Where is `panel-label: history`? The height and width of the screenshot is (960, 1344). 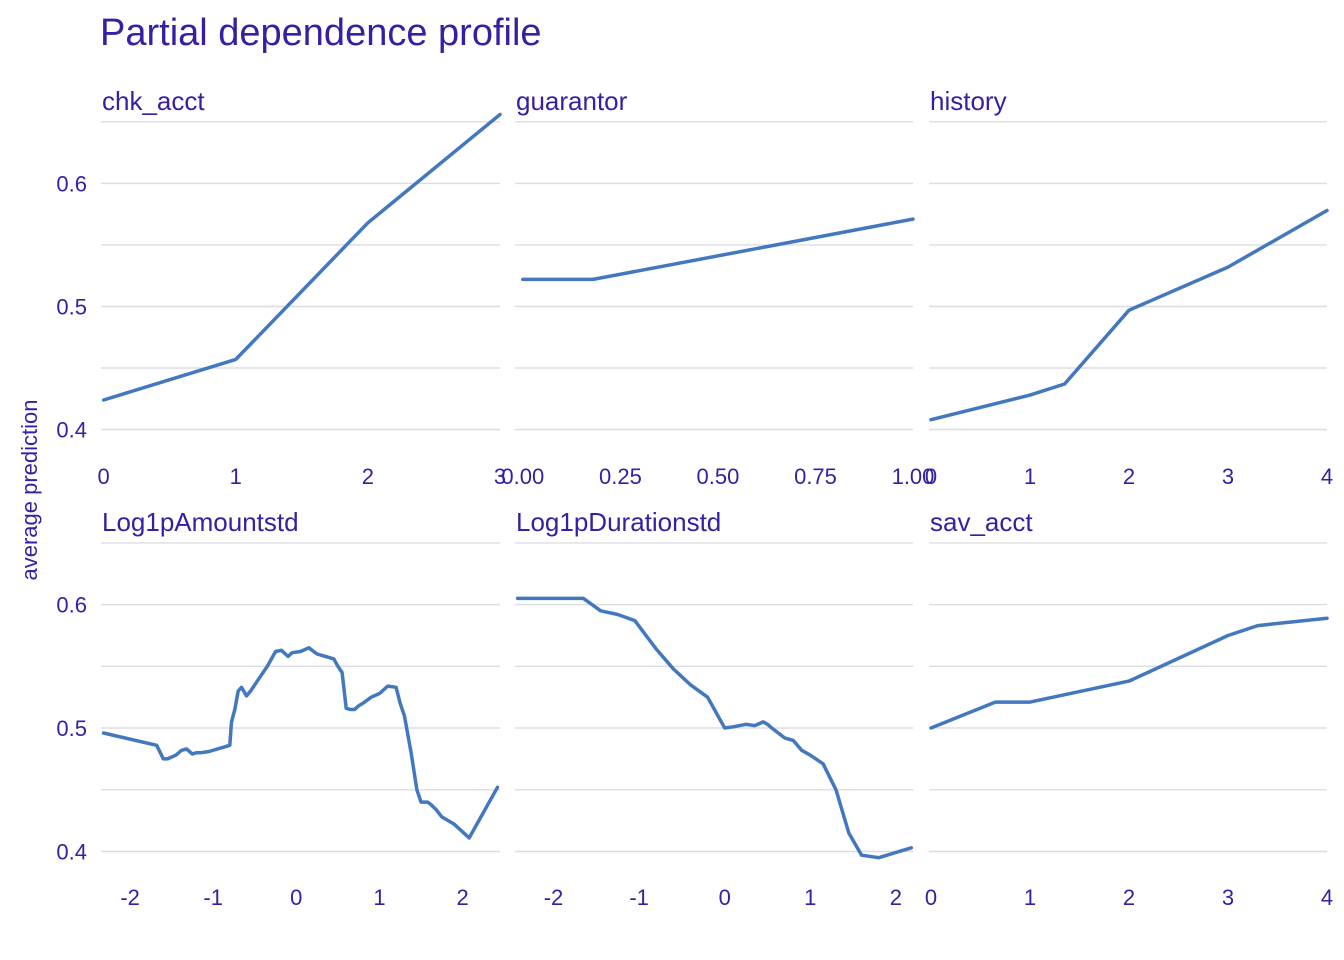
panel-label: history is located at coordinates (968, 101).